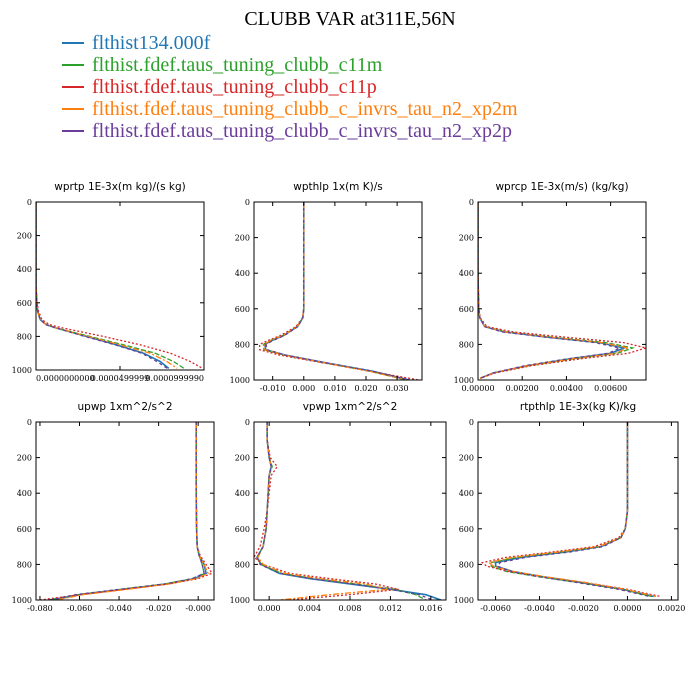 This screenshot has width=700, height=700. What do you see at coordinates (198, 608) in the screenshot?
I see `x-tick-label: -0.000` at bounding box center [198, 608].